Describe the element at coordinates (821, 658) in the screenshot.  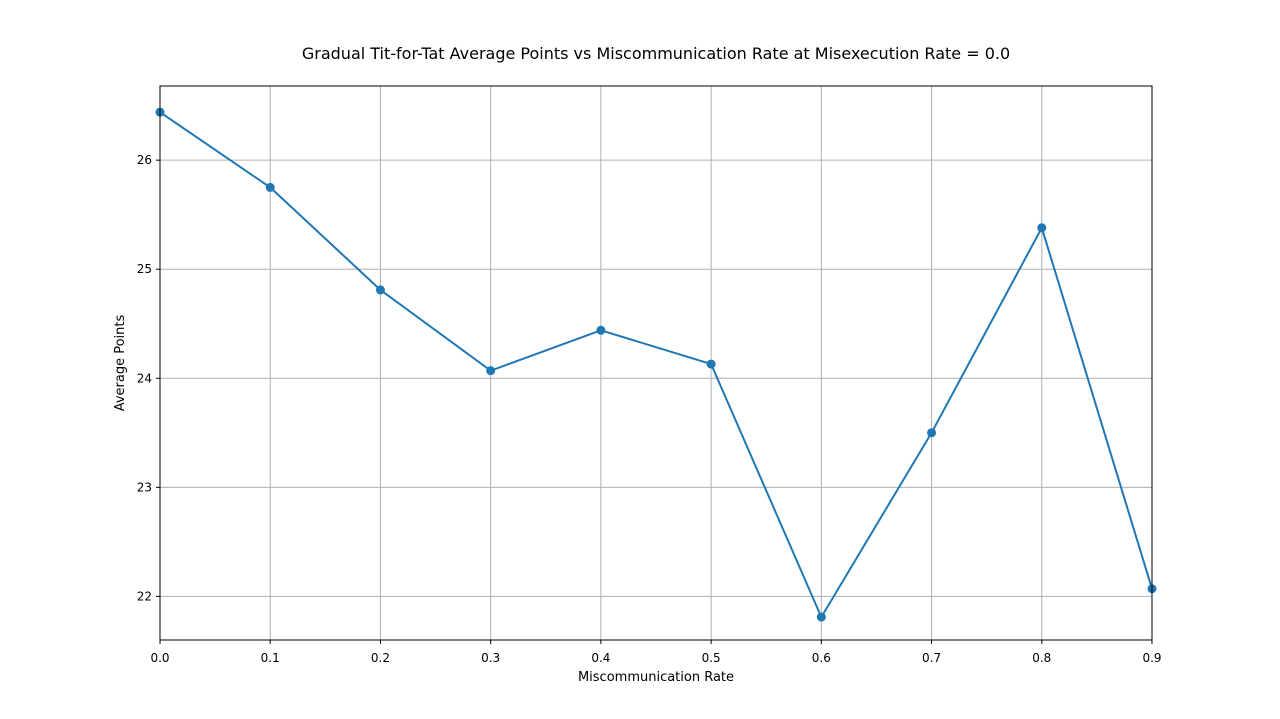
I see `x-tick-label: 0.6` at that location.